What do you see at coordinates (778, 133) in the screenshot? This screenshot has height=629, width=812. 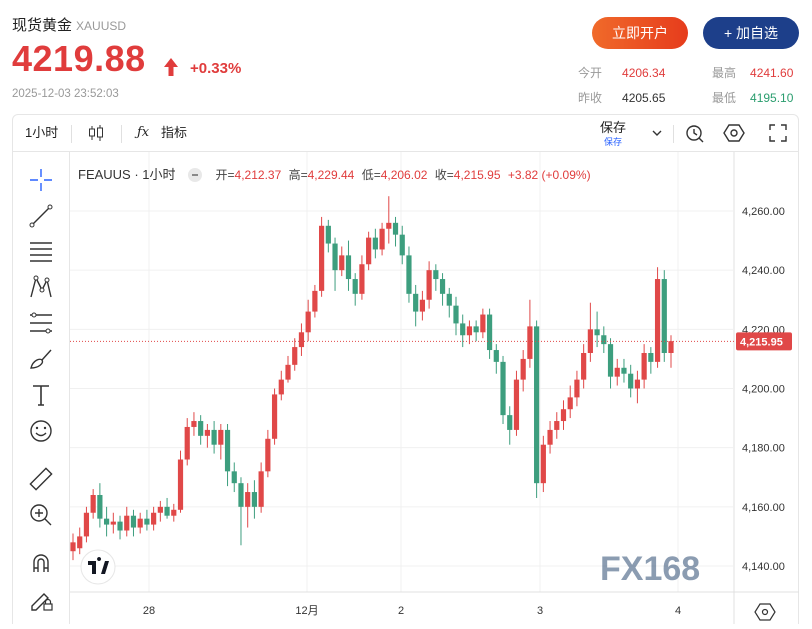 I see `fullscreen-icon` at bounding box center [778, 133].